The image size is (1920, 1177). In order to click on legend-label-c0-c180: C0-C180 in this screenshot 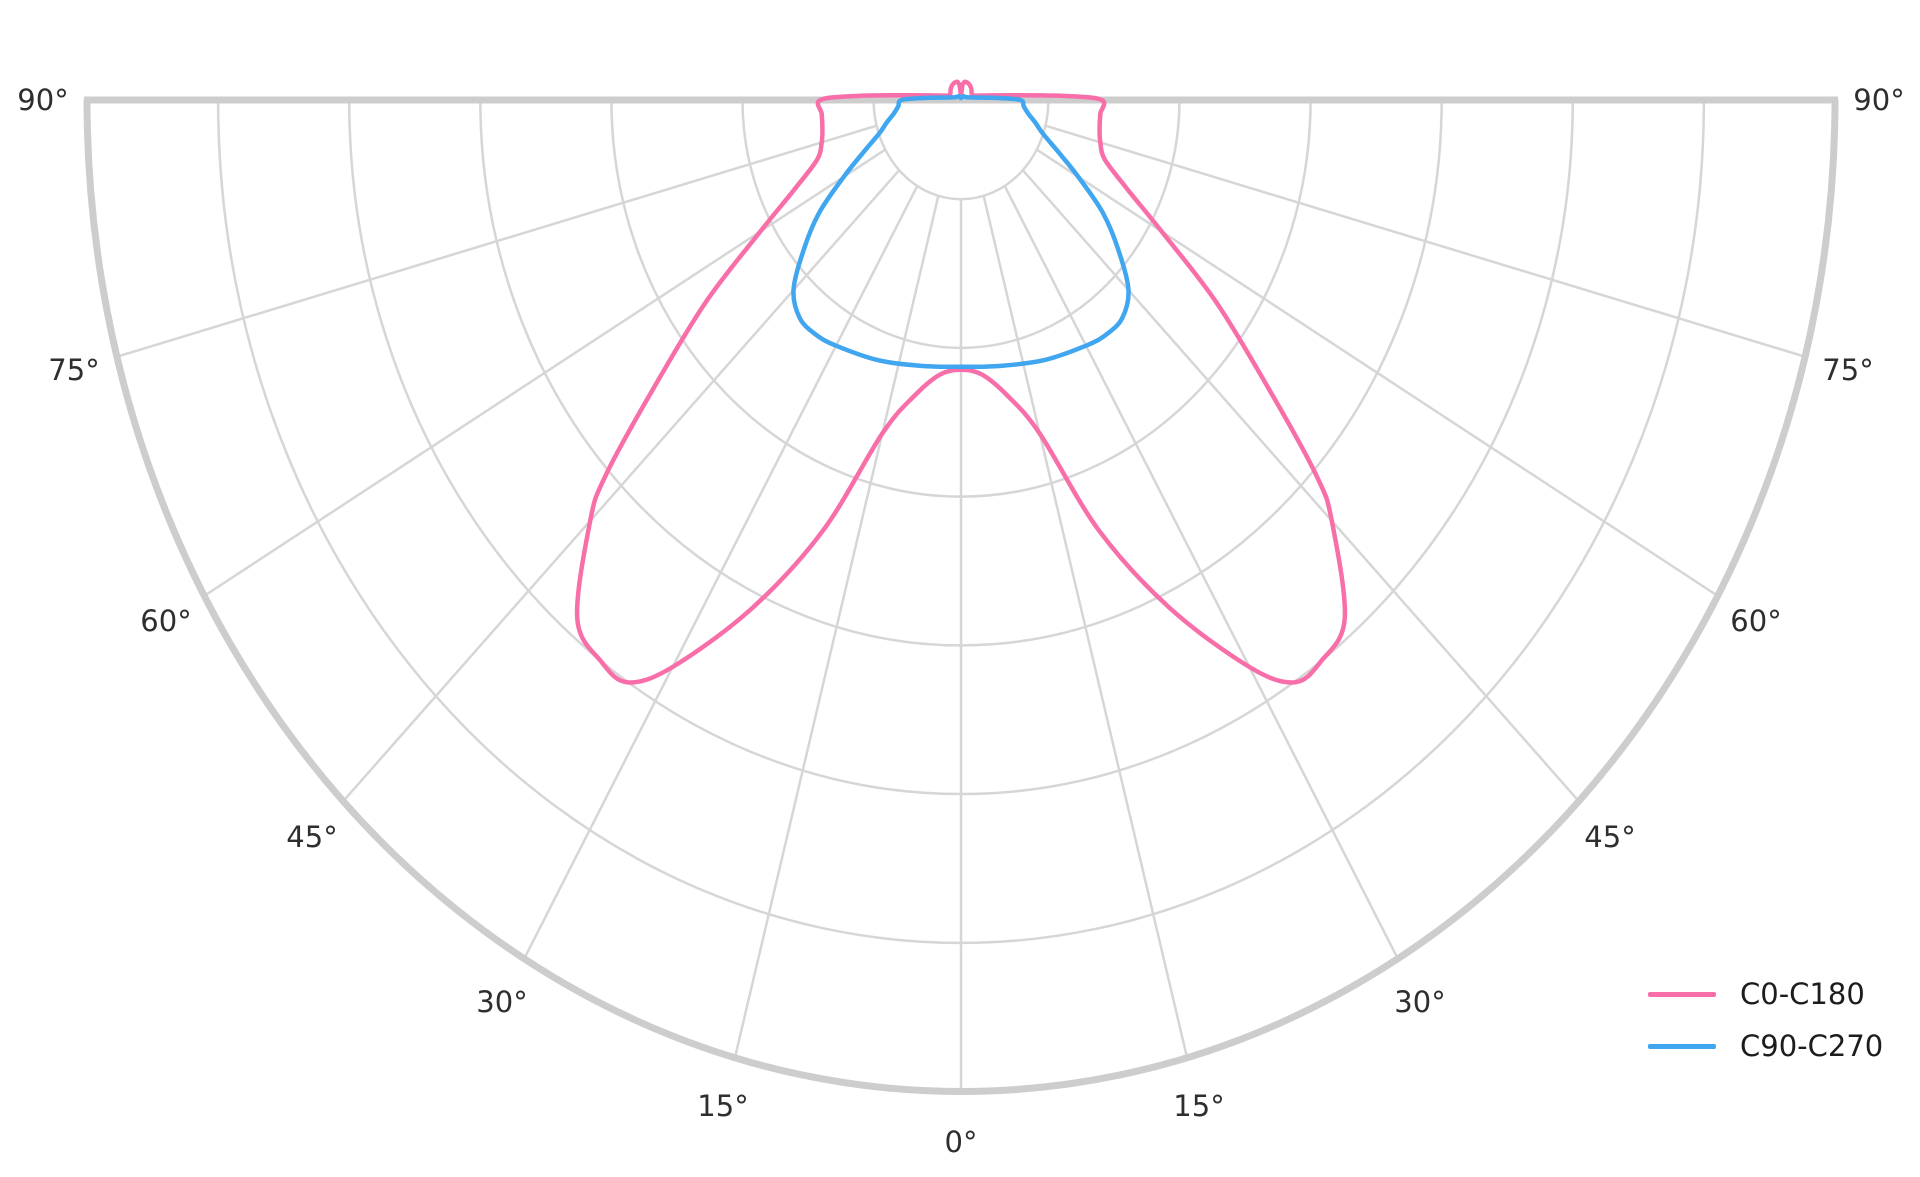, I will do `click(1802, 994)`.